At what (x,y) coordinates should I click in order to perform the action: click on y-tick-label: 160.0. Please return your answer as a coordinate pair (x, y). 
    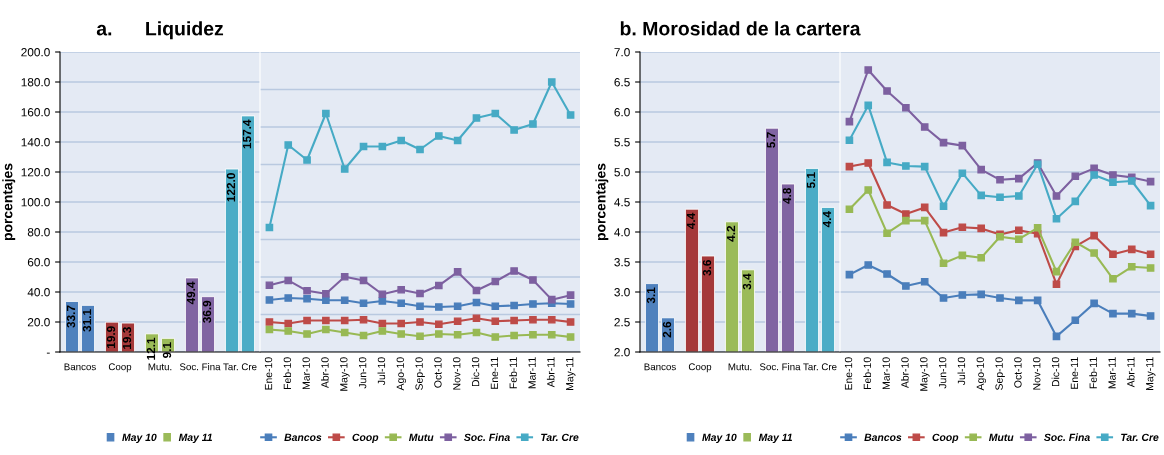
    Looking at the image, I should click on (35, 112).